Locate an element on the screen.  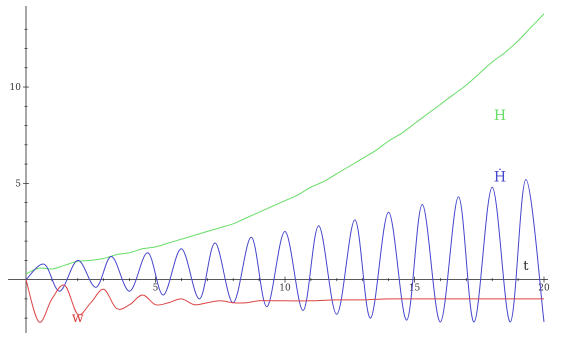
y-tick-label: 10 is located at coordinates (16, 88).